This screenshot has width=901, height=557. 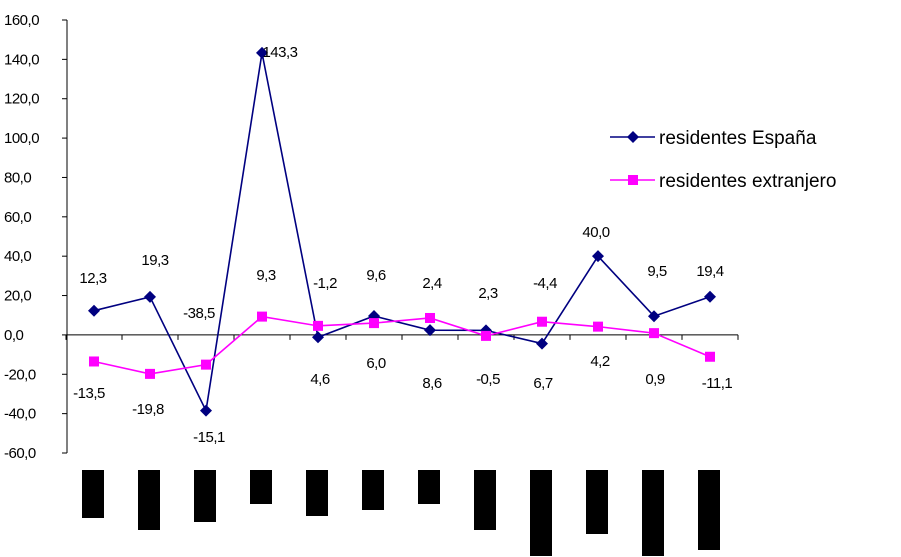 What do you see at coordinates (402, 345) in the screenshot?
I see `series-line-residentes-extranjero` at bounding box center [402, 345].